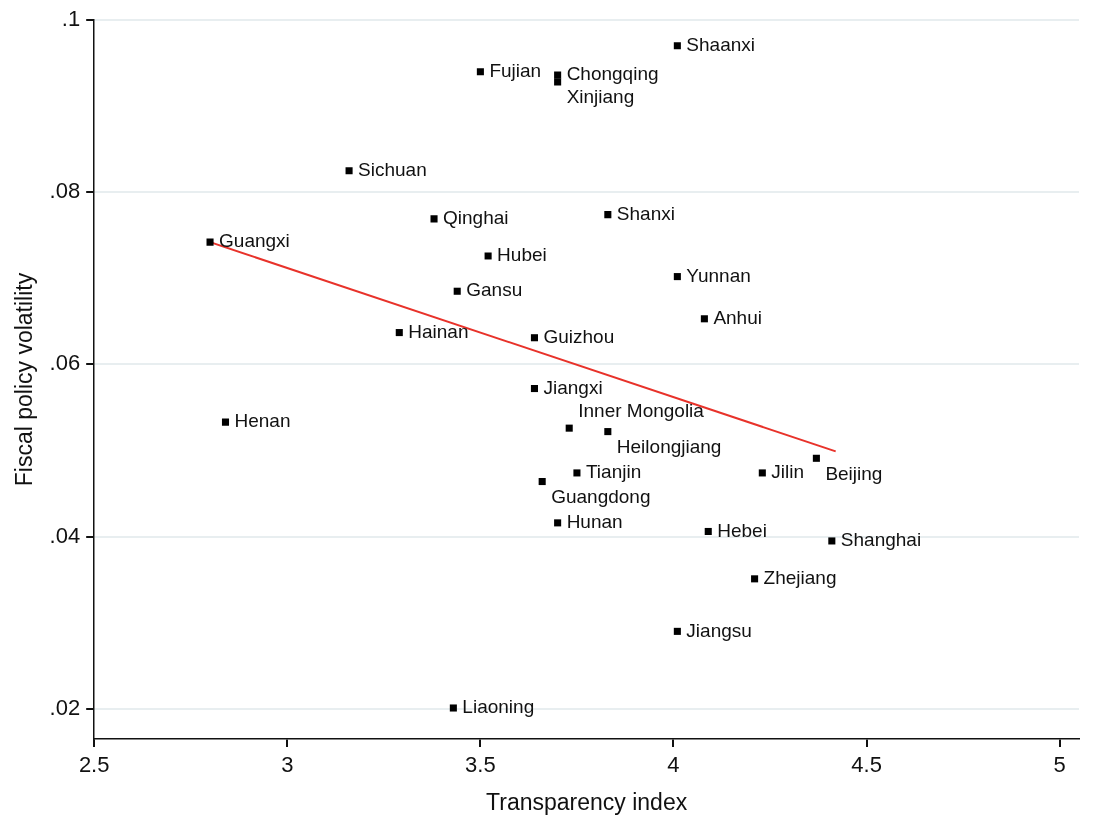 The image size is (1099, 829). Describe the element at coordinates (718, 275) in the screenshot. I see `data-label: Yunnan` at that location.